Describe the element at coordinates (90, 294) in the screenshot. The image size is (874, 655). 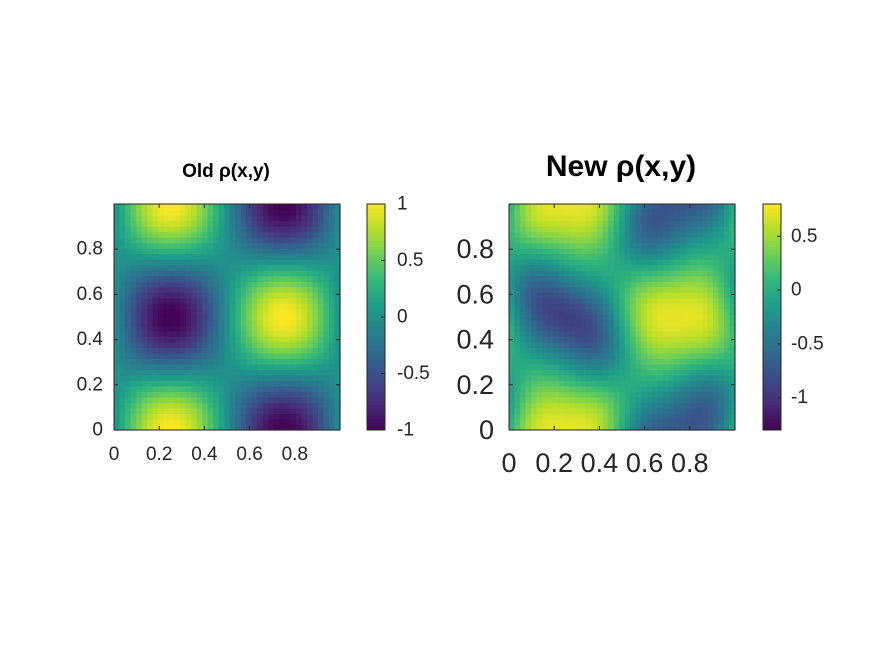
I see `y-tick-label: 0.6` at that location.